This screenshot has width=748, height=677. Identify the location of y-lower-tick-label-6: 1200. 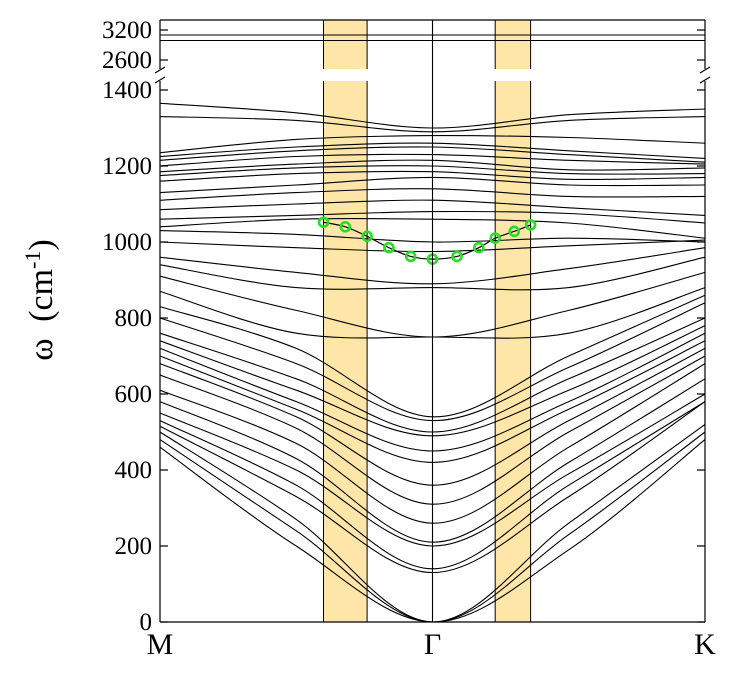
(127, 166).